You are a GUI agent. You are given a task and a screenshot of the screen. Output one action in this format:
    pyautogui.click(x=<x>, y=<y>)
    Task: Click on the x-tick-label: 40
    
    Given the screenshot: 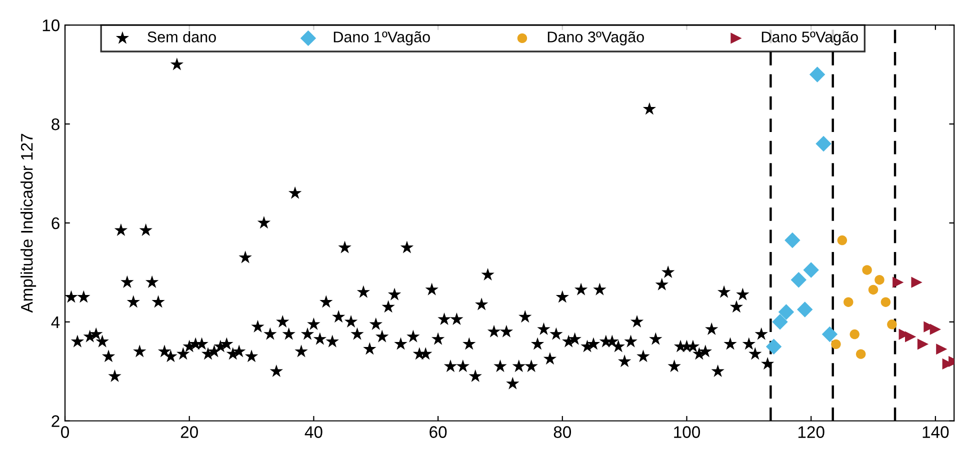 What is the action you would take?
    pyautogui.click(x=313, y=432)
    